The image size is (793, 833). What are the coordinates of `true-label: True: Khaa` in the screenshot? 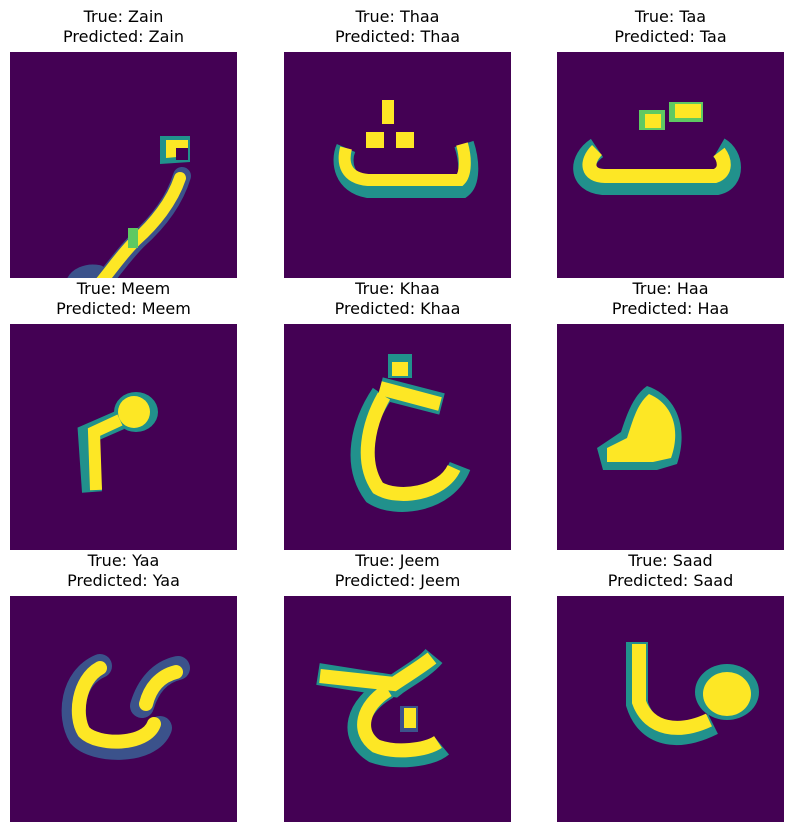 It's located at (397, 288).